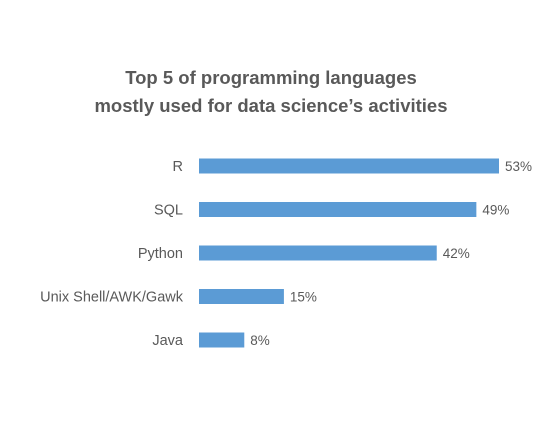 The image size is (542, 422). I want to click on bar-group: R 53%, so click(352, 166).